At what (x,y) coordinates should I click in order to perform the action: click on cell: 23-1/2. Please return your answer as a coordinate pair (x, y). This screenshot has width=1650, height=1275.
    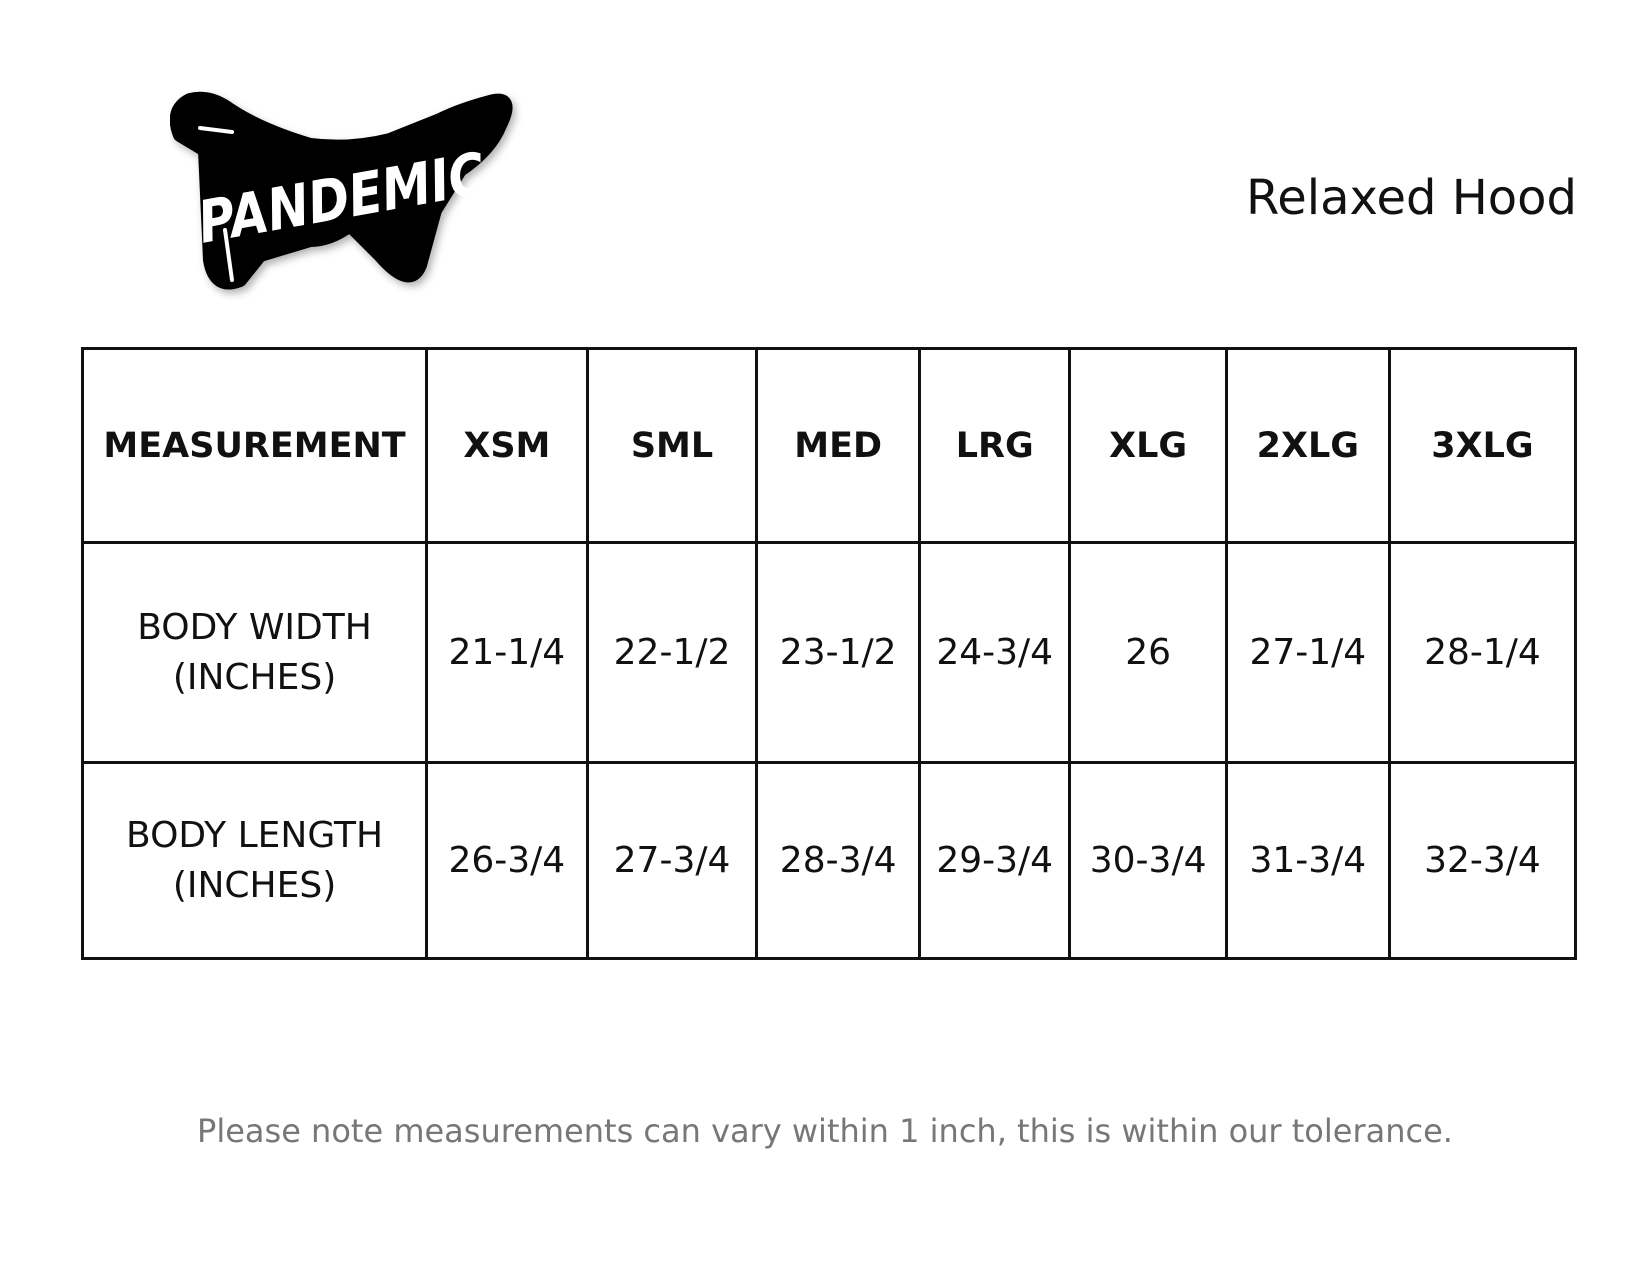
    Looking at the image, I should click on (838, 652).